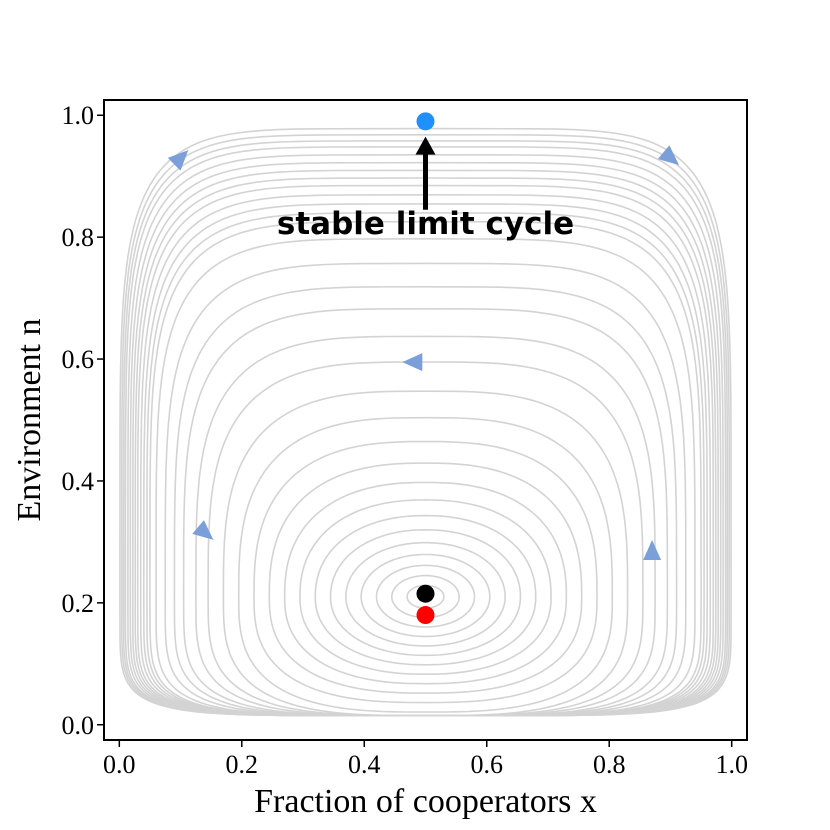 Image resolution: width=830 pixels, height=830 pixels. I want to click on x-axis-ticks: 0.0 0.2 0.4 0.6 0.8 1.0, so click(425, 759).